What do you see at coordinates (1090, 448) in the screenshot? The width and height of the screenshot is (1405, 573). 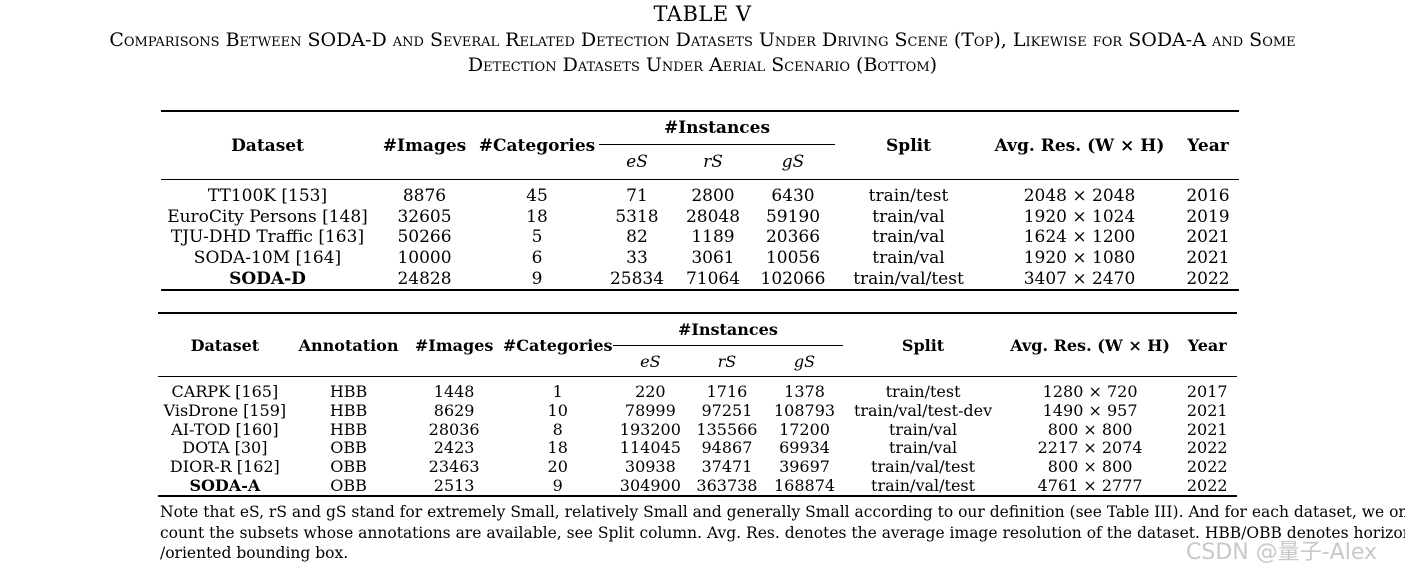 I see `cell-res: 2217 × 2074` at bounding box center [1090, 448].